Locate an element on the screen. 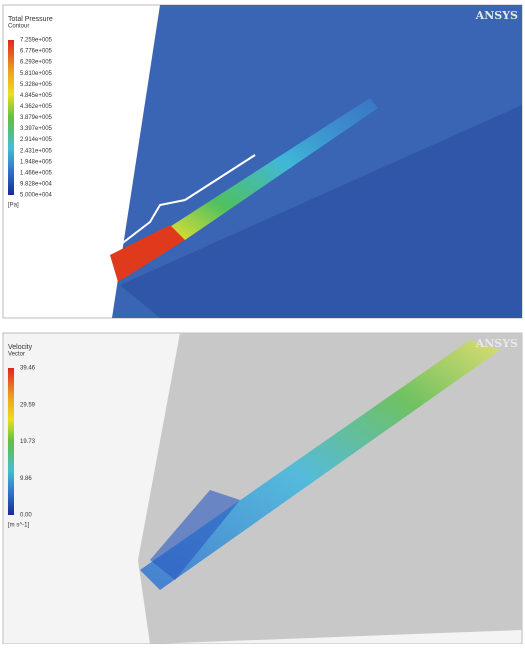  legend-label: 6.776e+005 is located at coordinates (36, 52).